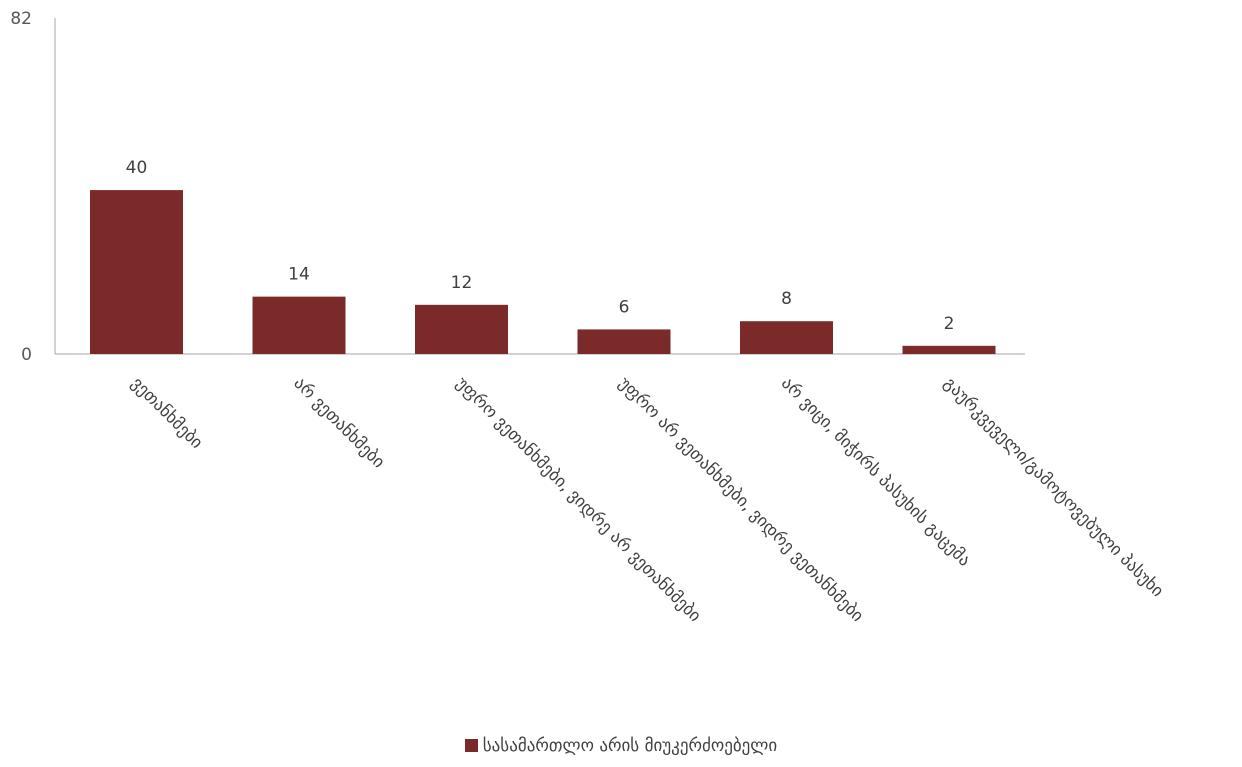 The image size is (1242, 767). I want to click on category-label: არ ვიცი, მიჭირს პასუხის გაცემა, so click(875, 471).